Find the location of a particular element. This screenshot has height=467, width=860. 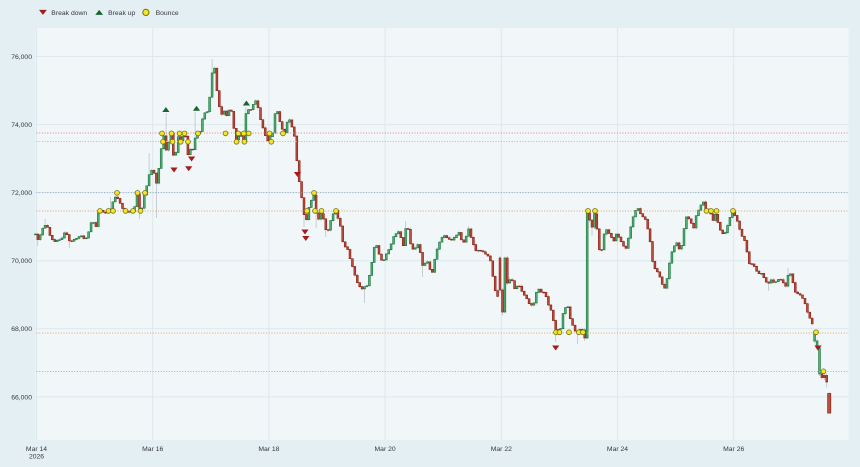

svg-text: Break down is located at coordinates (69, 13).